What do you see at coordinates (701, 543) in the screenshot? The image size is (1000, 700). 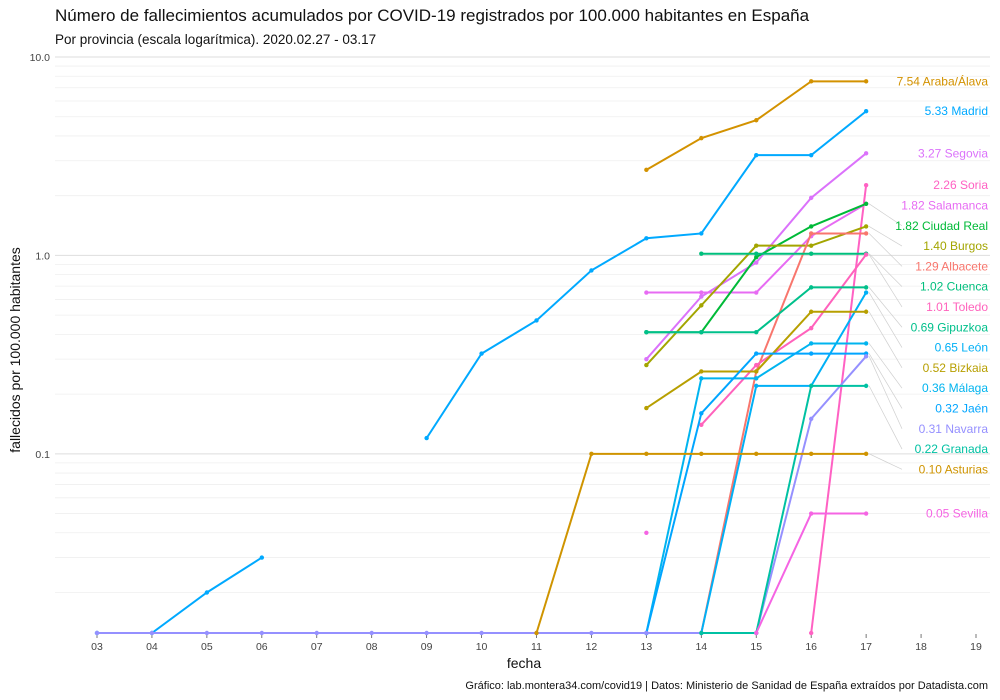 I see `series-line-asturias` at bounding box center [701, 543].